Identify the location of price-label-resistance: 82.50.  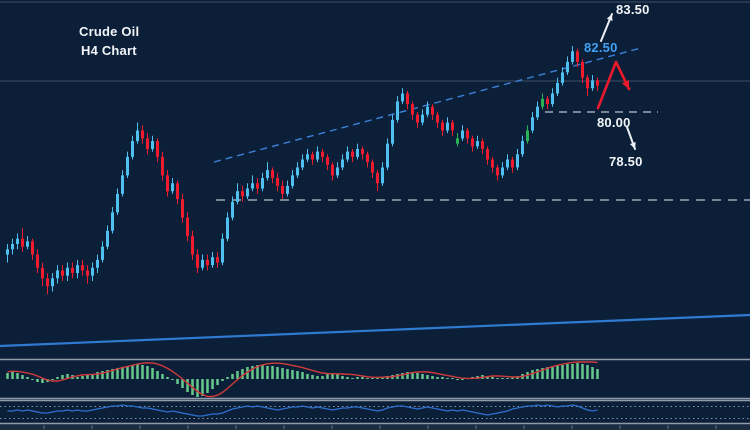
(601, 47).